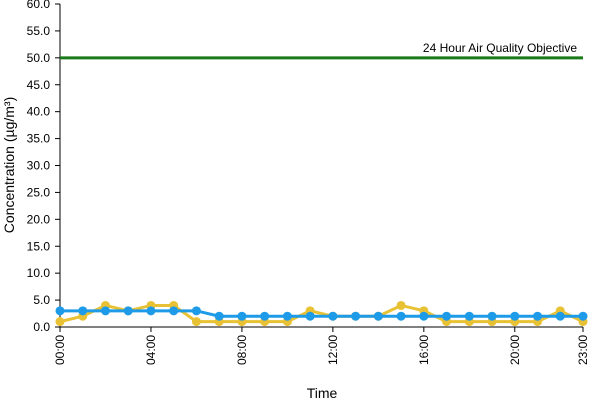 This screenshot has width=600, height=400. I want to click on y-tick-label: 60.0, so click(39, 5).